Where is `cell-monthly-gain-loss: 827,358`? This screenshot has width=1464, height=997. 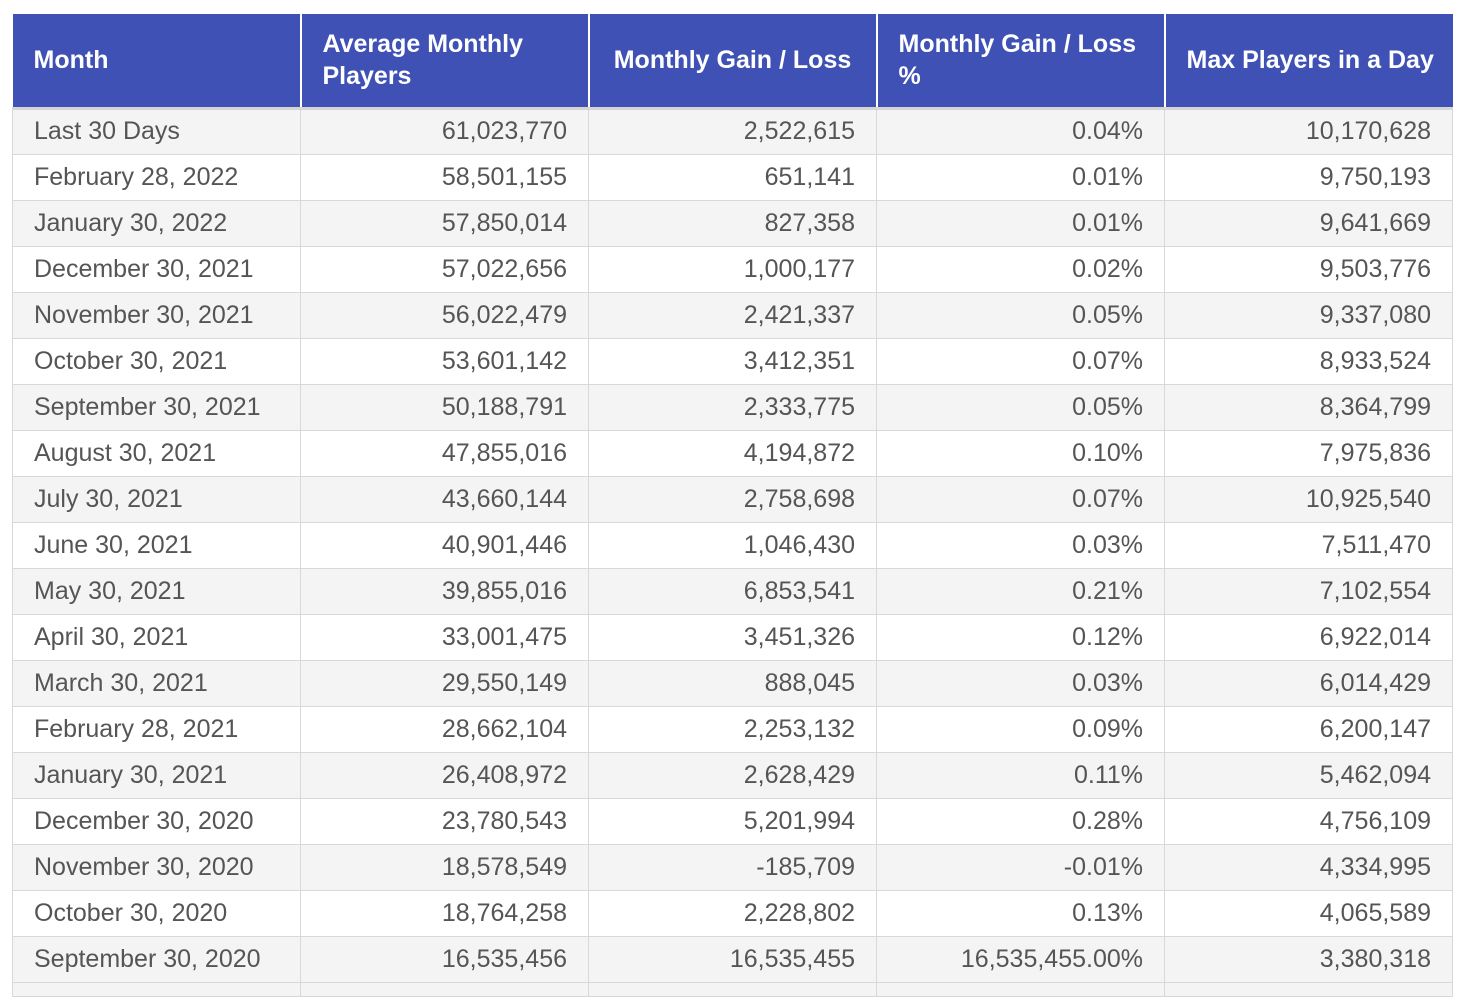
cell-monthly-gain-loss: 827,358 is located at coordinates (732, 223).